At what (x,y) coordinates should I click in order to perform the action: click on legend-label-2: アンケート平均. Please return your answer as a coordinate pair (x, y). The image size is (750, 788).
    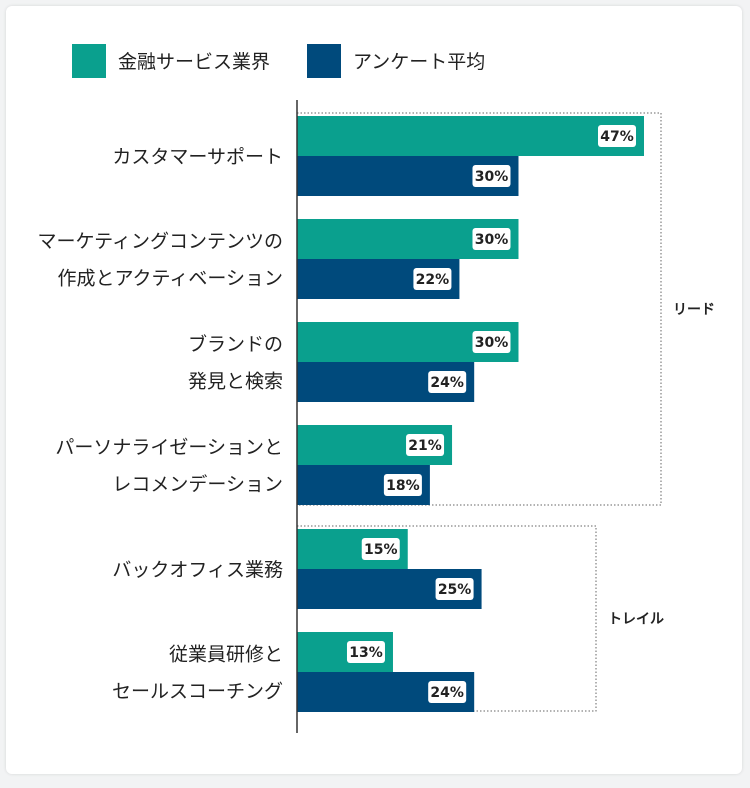
    Looking at the image, I should click on (419, 62).